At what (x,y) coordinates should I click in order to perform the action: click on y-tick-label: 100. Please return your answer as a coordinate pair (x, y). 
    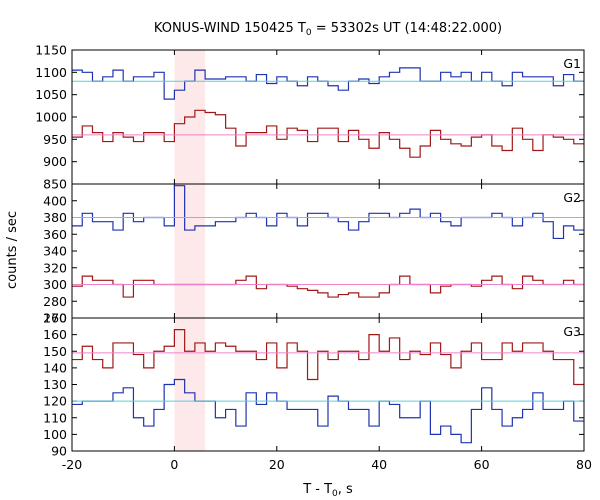
    Looking at the image, I should click on (55, 434).